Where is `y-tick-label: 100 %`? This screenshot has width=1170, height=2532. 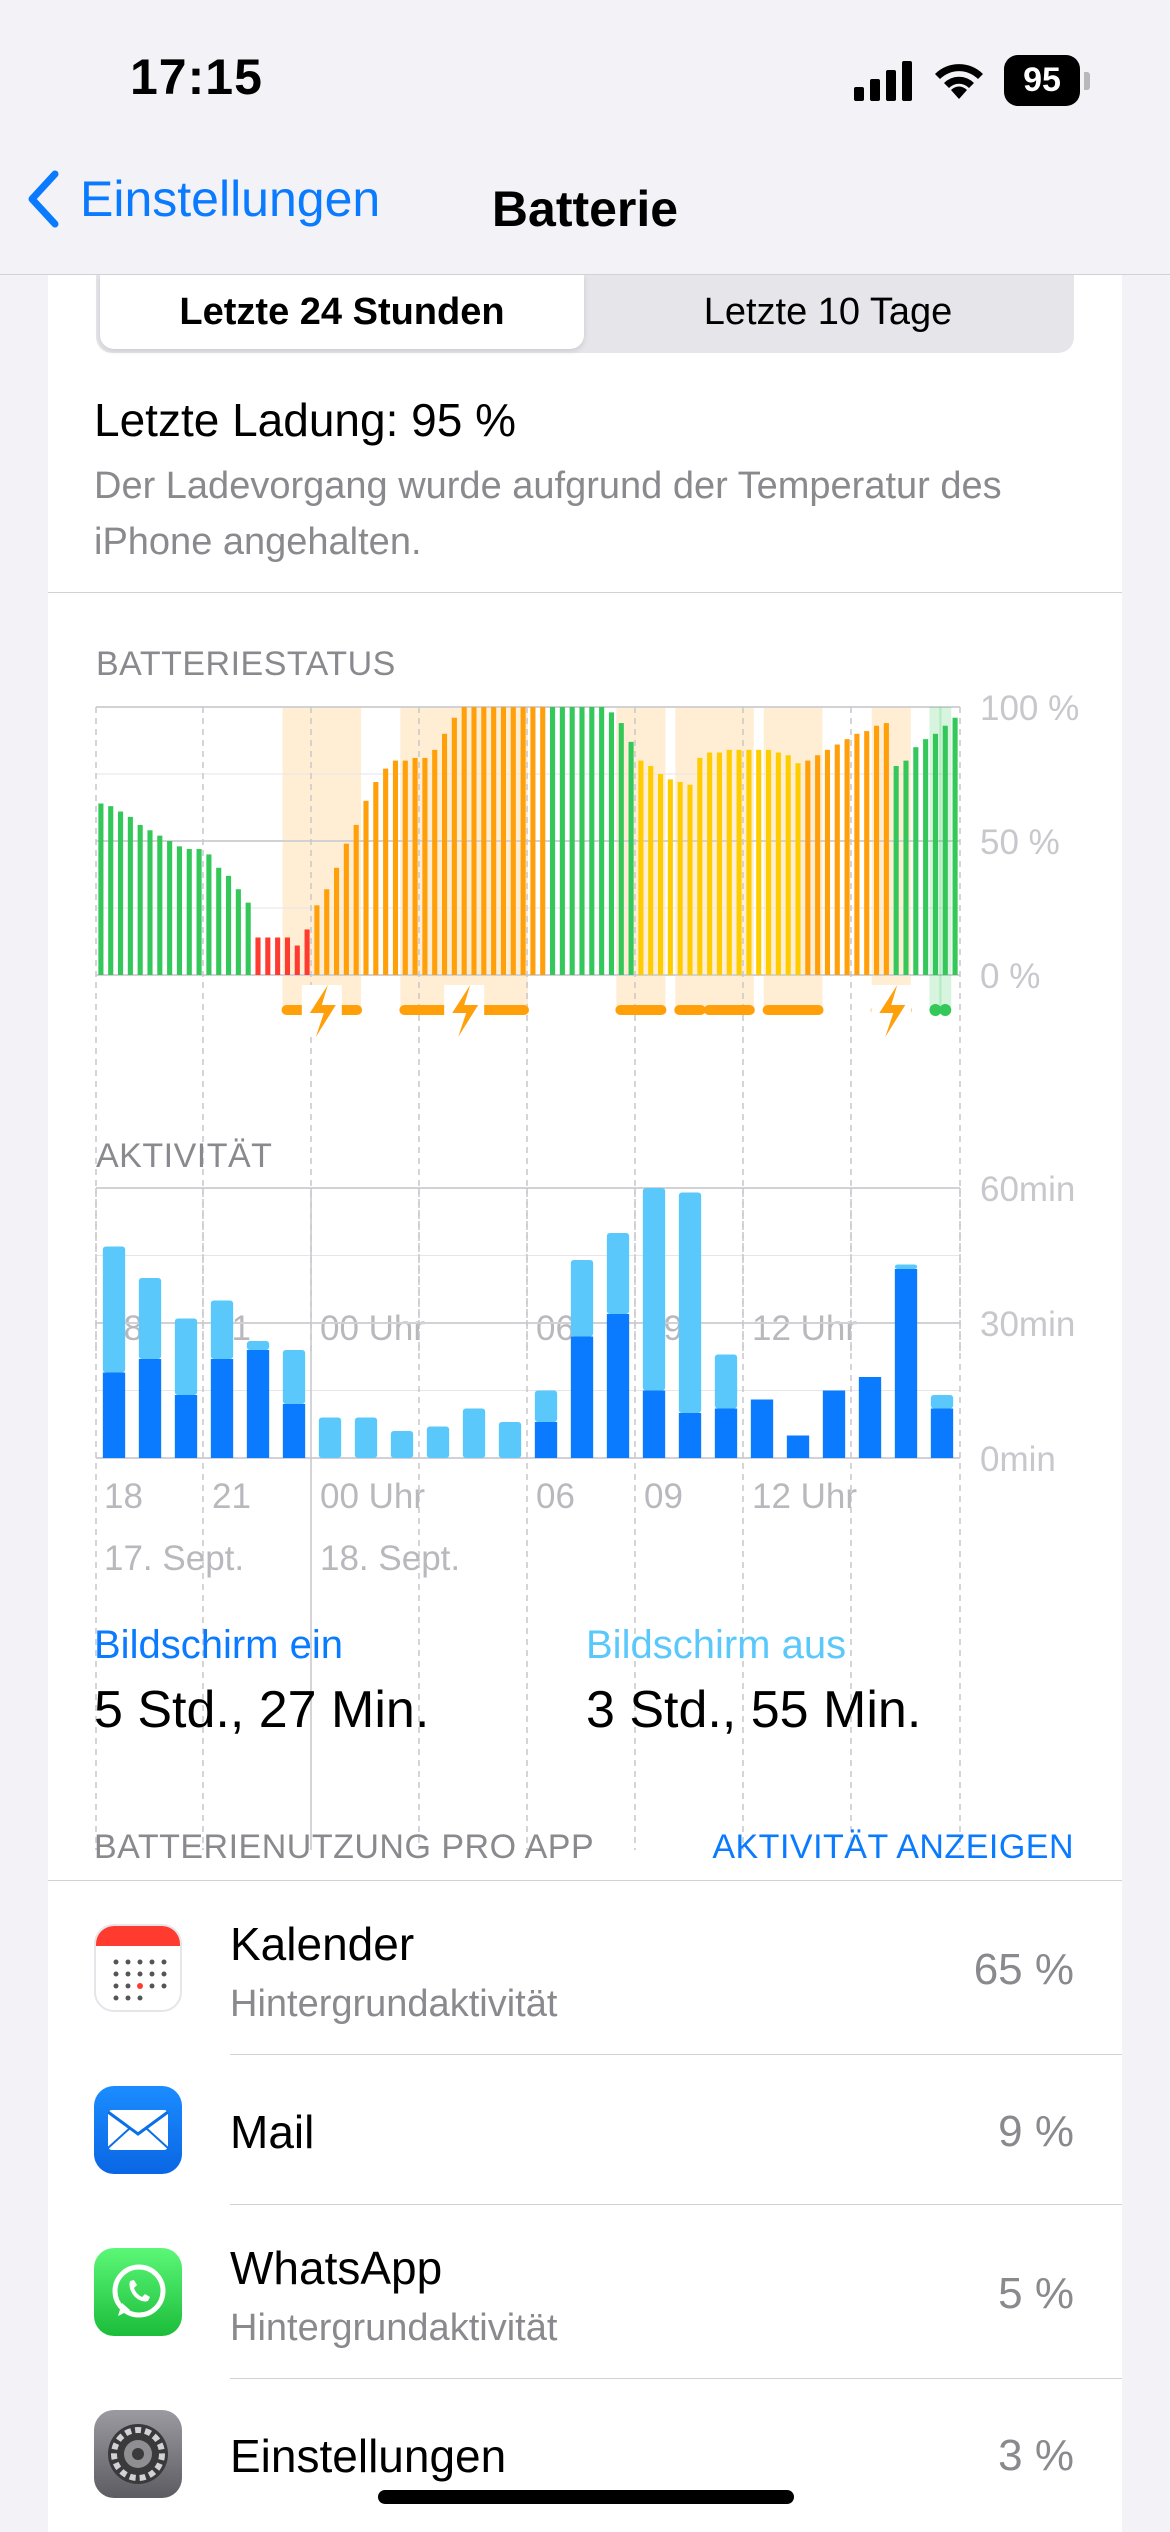 y-tick-label: 100 % is located at coordinates (1029, 708).